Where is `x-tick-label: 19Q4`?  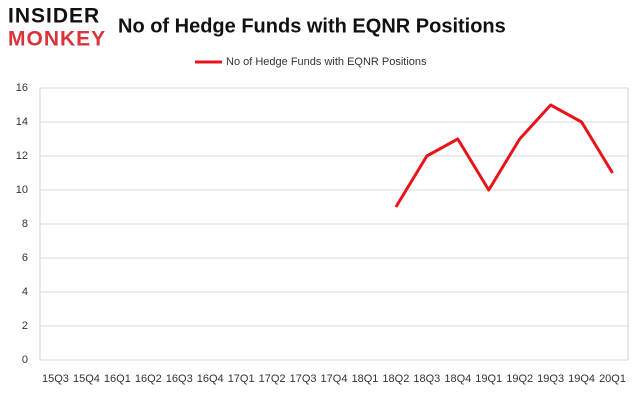
x-tick-label: 19Q4 is located at coordinates (581, 379).